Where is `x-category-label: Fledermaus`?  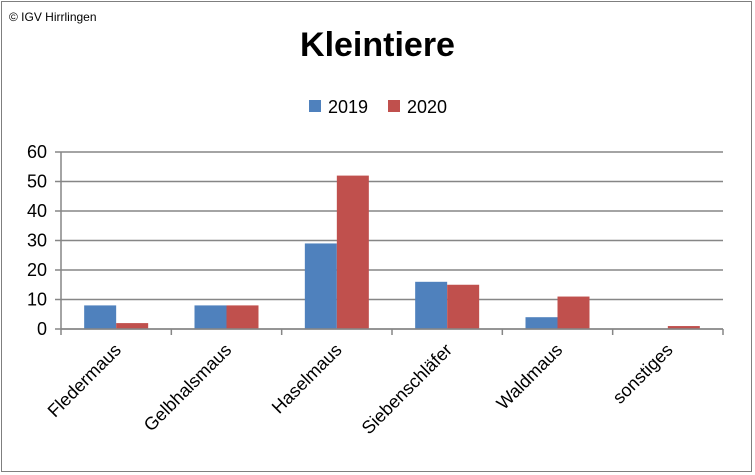
x-category-label: Fledermaus is located at coordinates (84, 380).